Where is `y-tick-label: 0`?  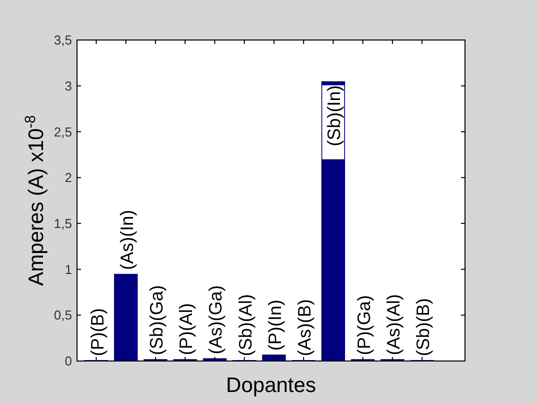 y-tick-label: 0 is located at coordinates (68, 361).